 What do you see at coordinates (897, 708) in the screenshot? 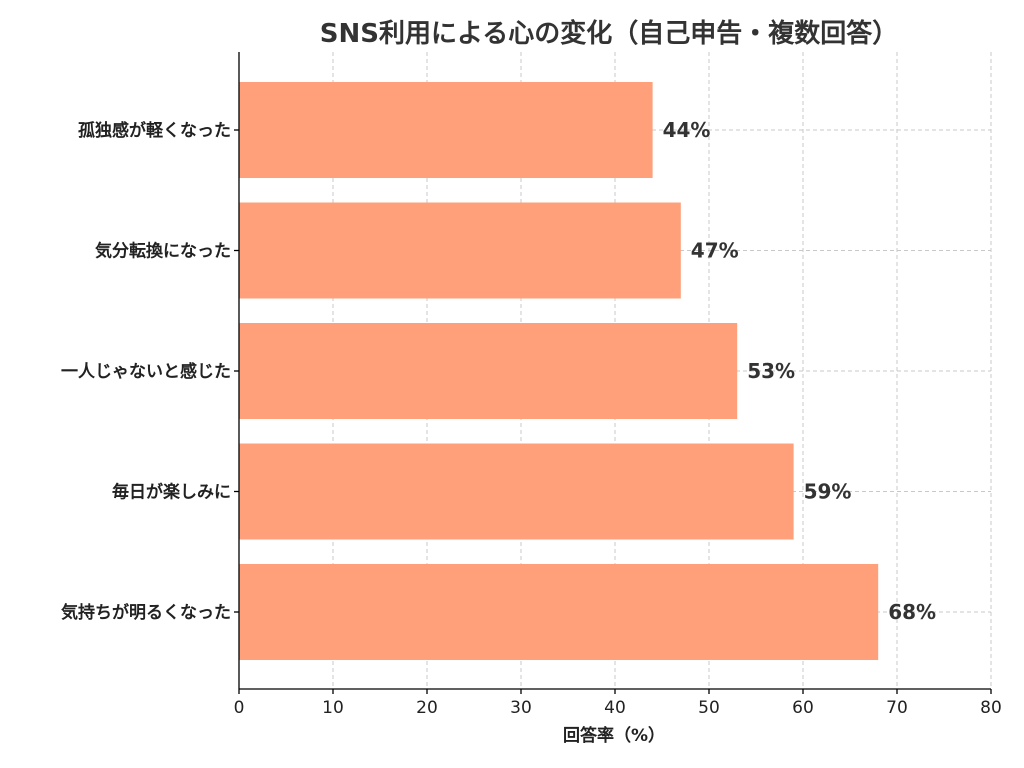
I see `x-tick-label: 70` at bounding box center [897, 708].